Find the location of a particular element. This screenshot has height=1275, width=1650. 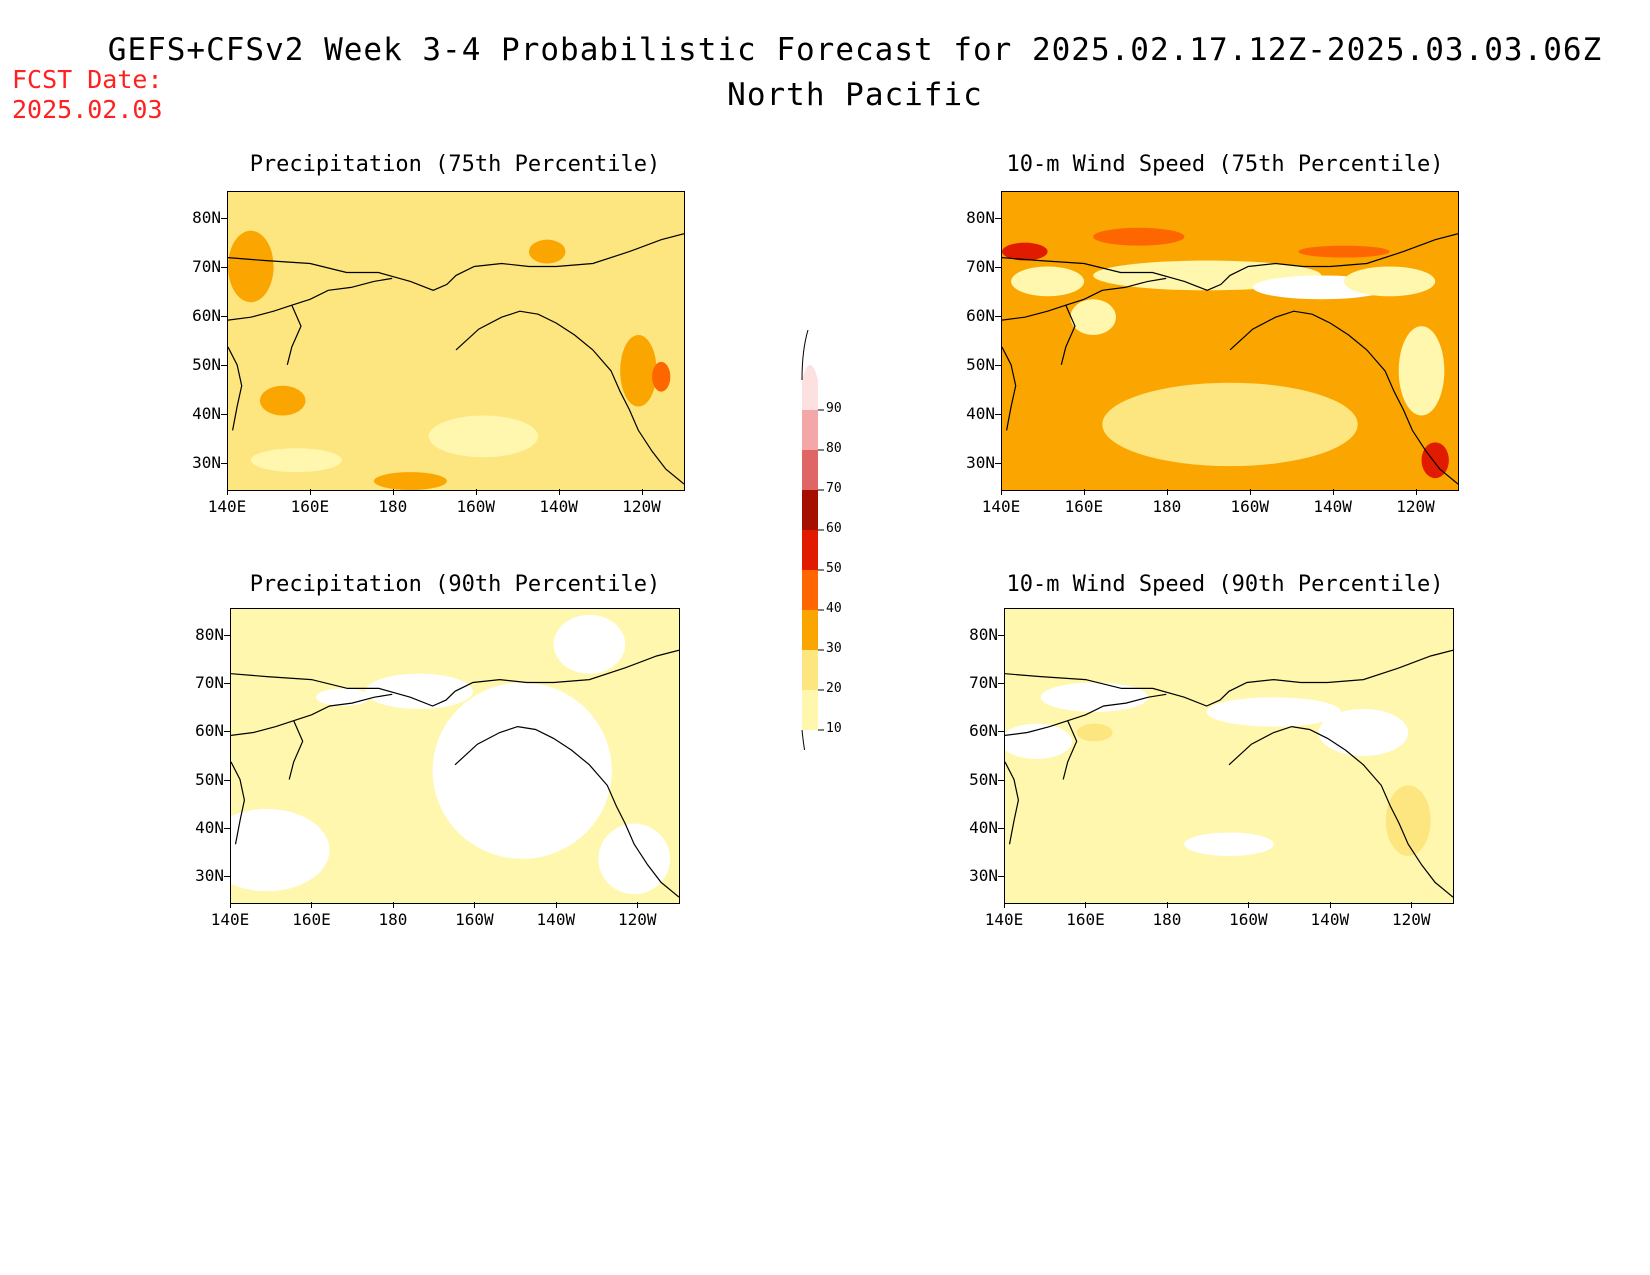

map-svg-wind75 is located at coordinates (1230, 341).